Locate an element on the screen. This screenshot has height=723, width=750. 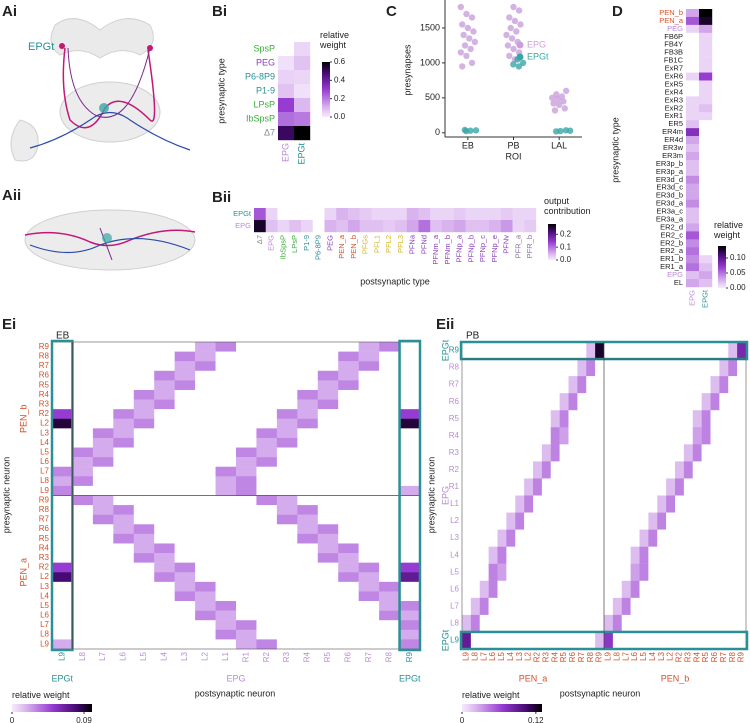
column-label: L3 is located at coordinates (184, 655).